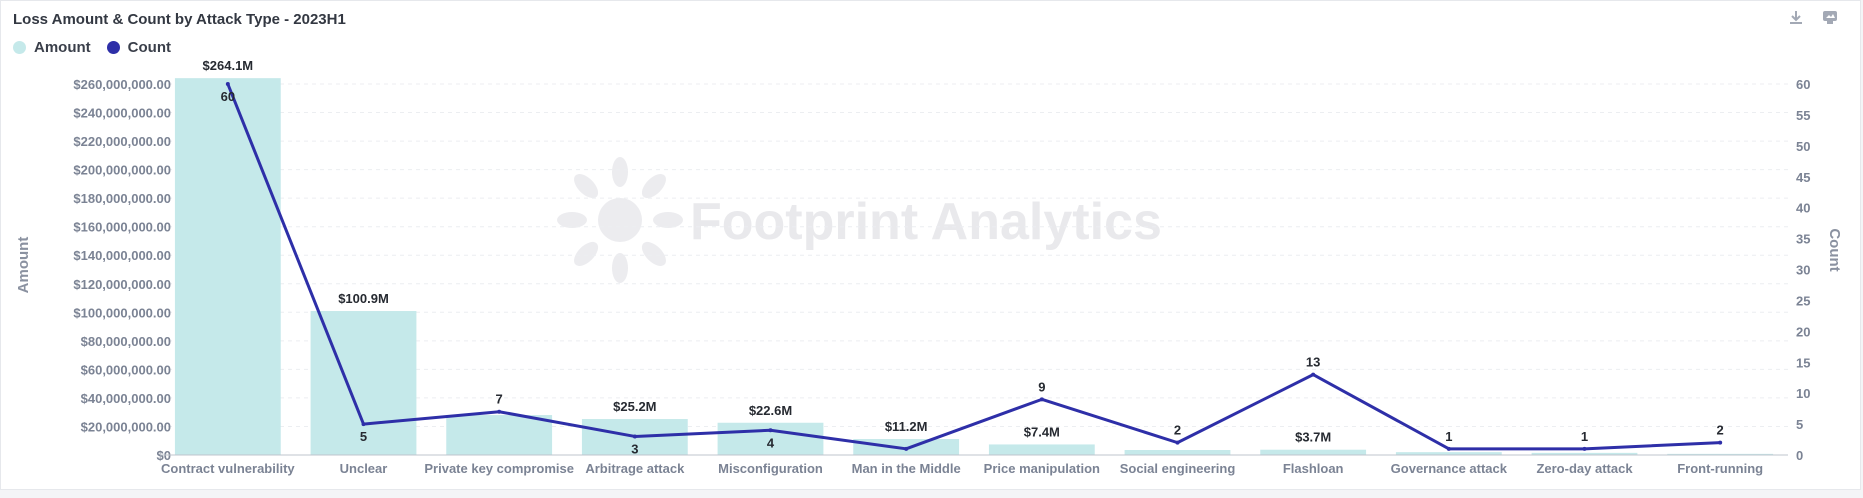 This screenshot has width=1863, height=498. I want to click on count-data-label: 7, so click(499, 399).